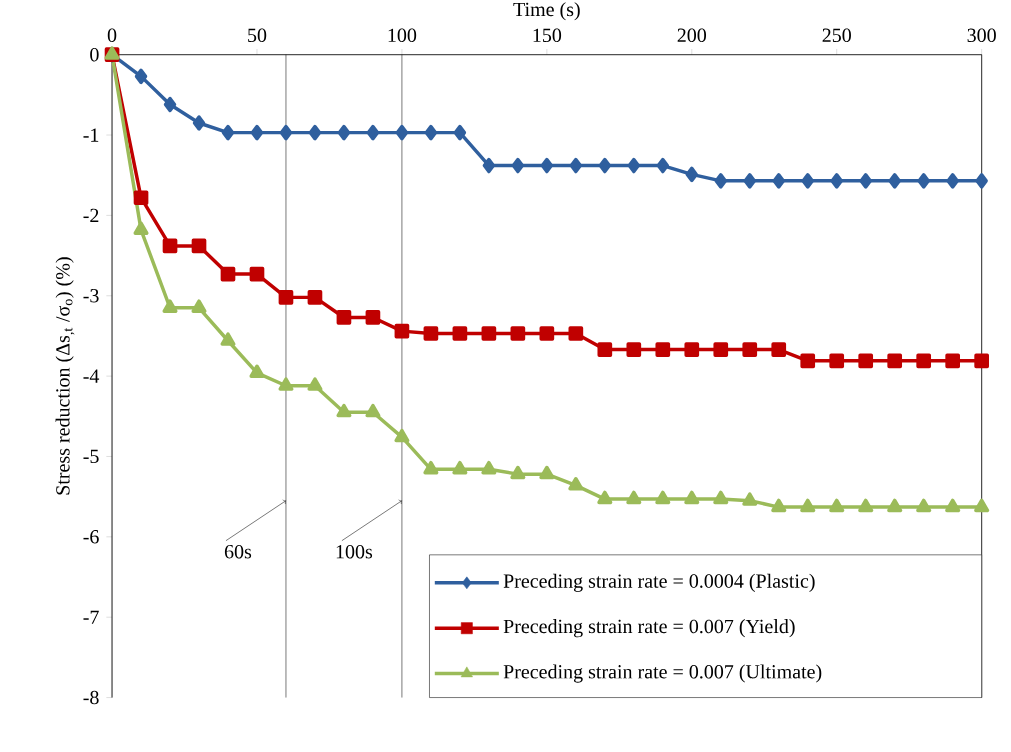  What do you see at coordinates (836, 35) in the screenshot?
I see `x-tick-label: 250` at bounding box center [836, 35].